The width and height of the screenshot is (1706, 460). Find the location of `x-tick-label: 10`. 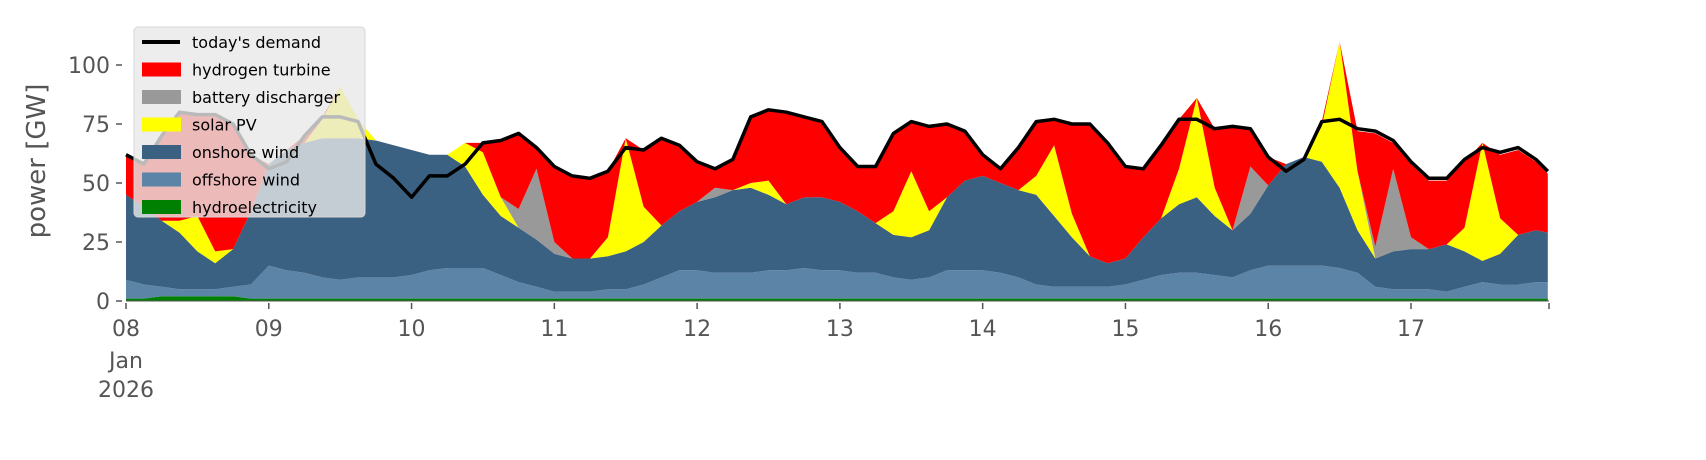

x-tick-label: 10 is located at coordinates (412, 329).